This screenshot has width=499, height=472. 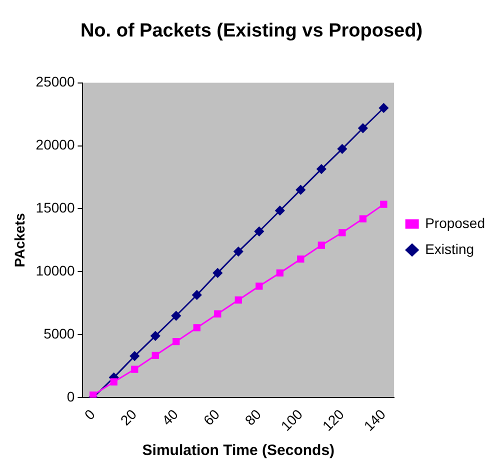 I want to click on x-tick-label: 0, so click(x=89, y=414).